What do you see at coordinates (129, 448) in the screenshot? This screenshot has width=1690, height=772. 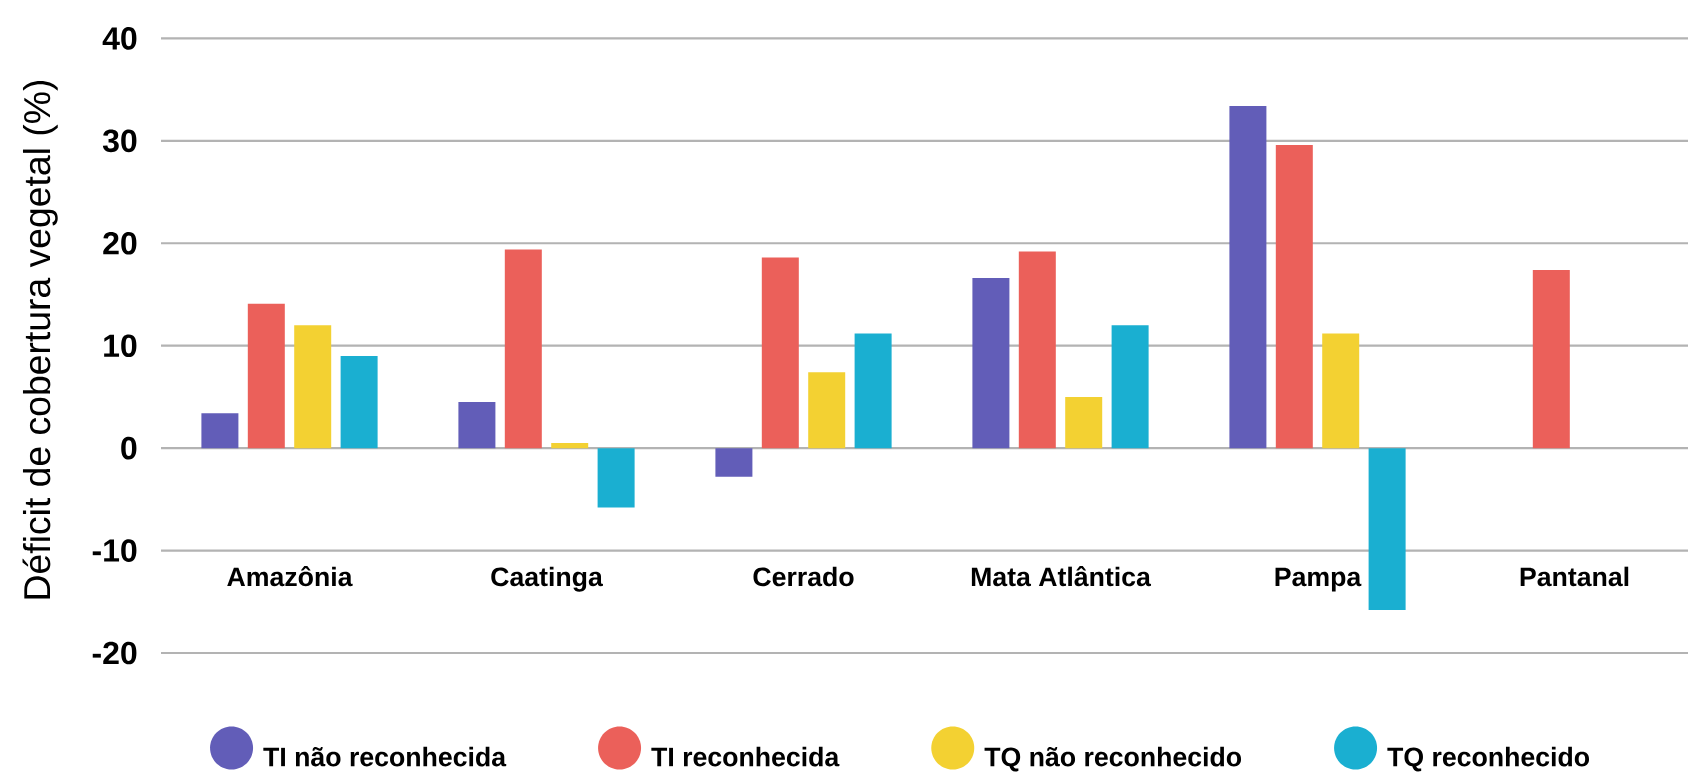 I see `y-tick-label: 0` at bounding box center [129, 448].